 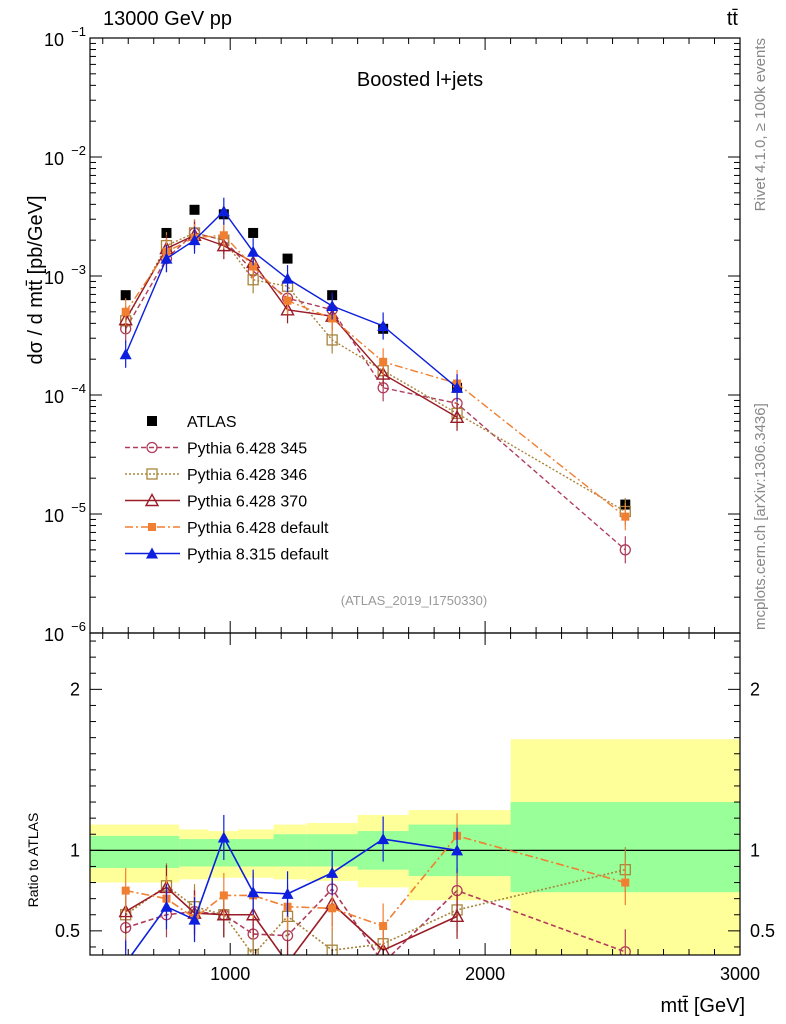 What do you see at coordinates (152, 553) in the screenshot?
I see `legend-marker-pythia-8-315-default` at bounding box center [152, 553].